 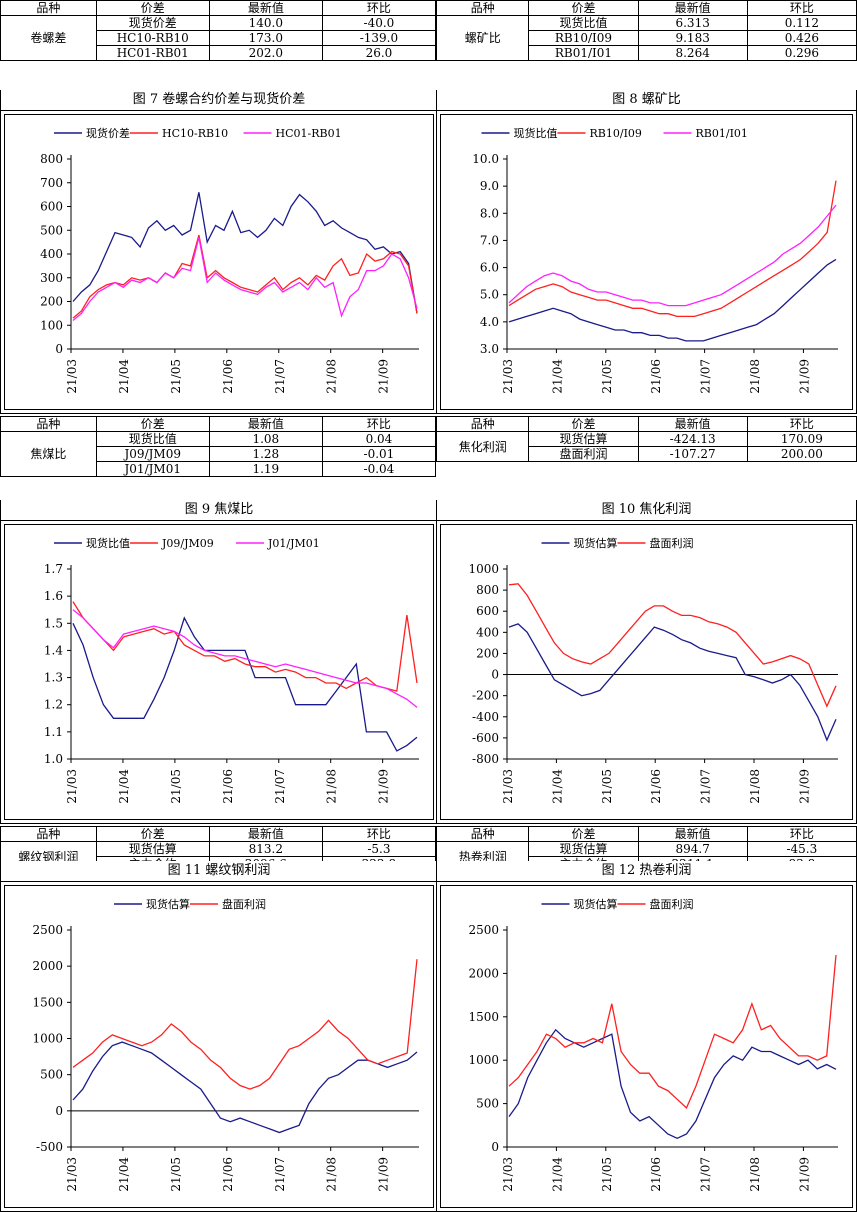 I want to click on table-cell: -40.0, so click(x=379, y=23).